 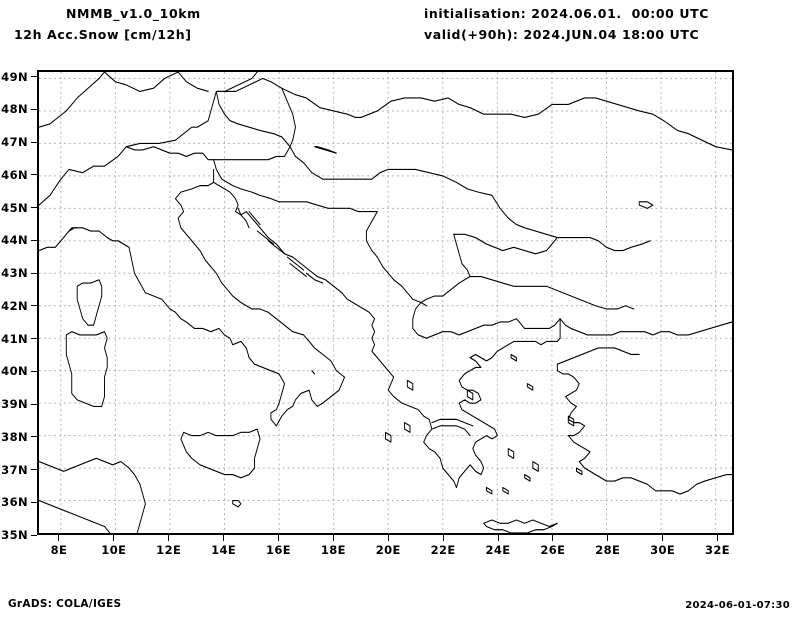 What do you see at coordinates (14, 535) in the screenshot?
I see `y-axis-tick-label: 35N` at bounding box center [14, 535].